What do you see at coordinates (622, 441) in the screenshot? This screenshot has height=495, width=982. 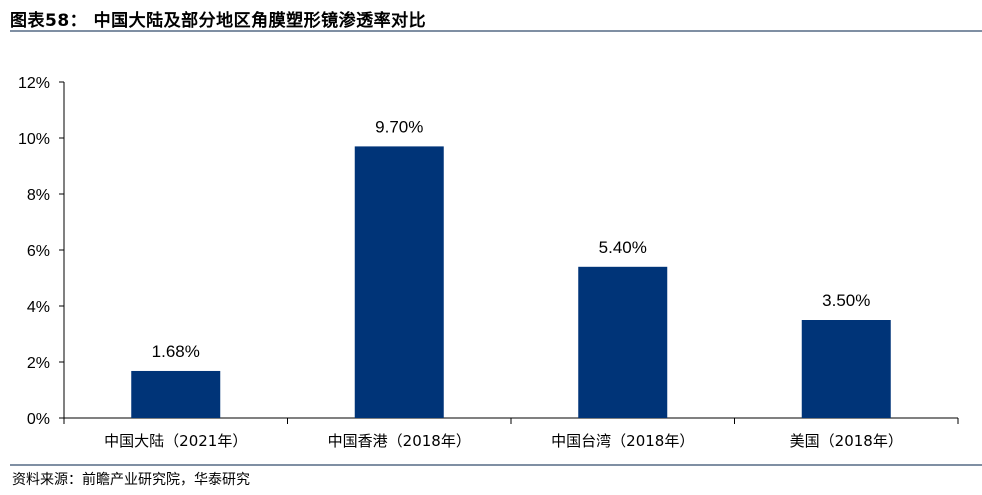 I see `x-tick-label: 中国台湾（2018年）` at bounding box center [622, 441].